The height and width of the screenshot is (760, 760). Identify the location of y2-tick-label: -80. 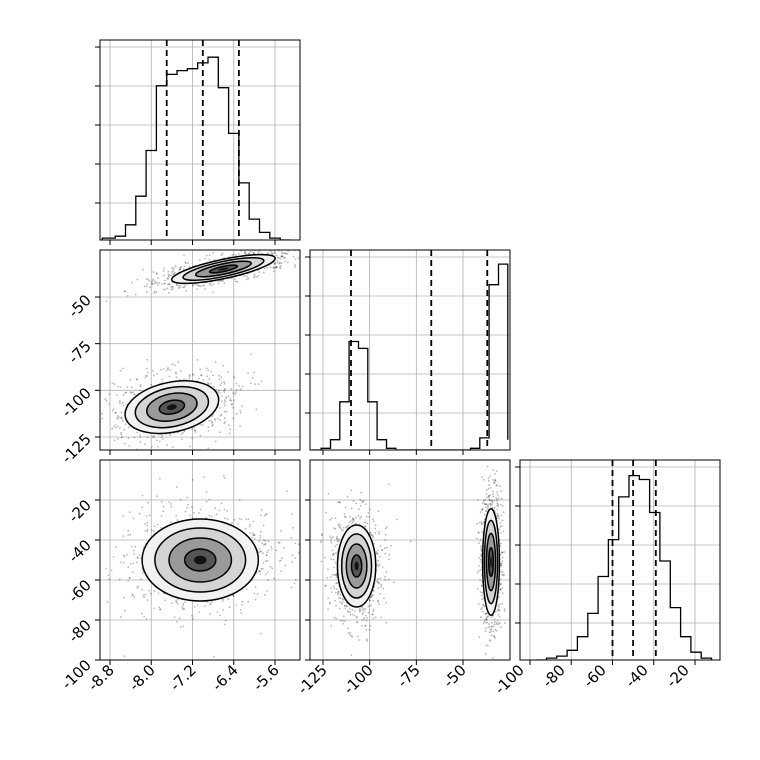
(80, 631).